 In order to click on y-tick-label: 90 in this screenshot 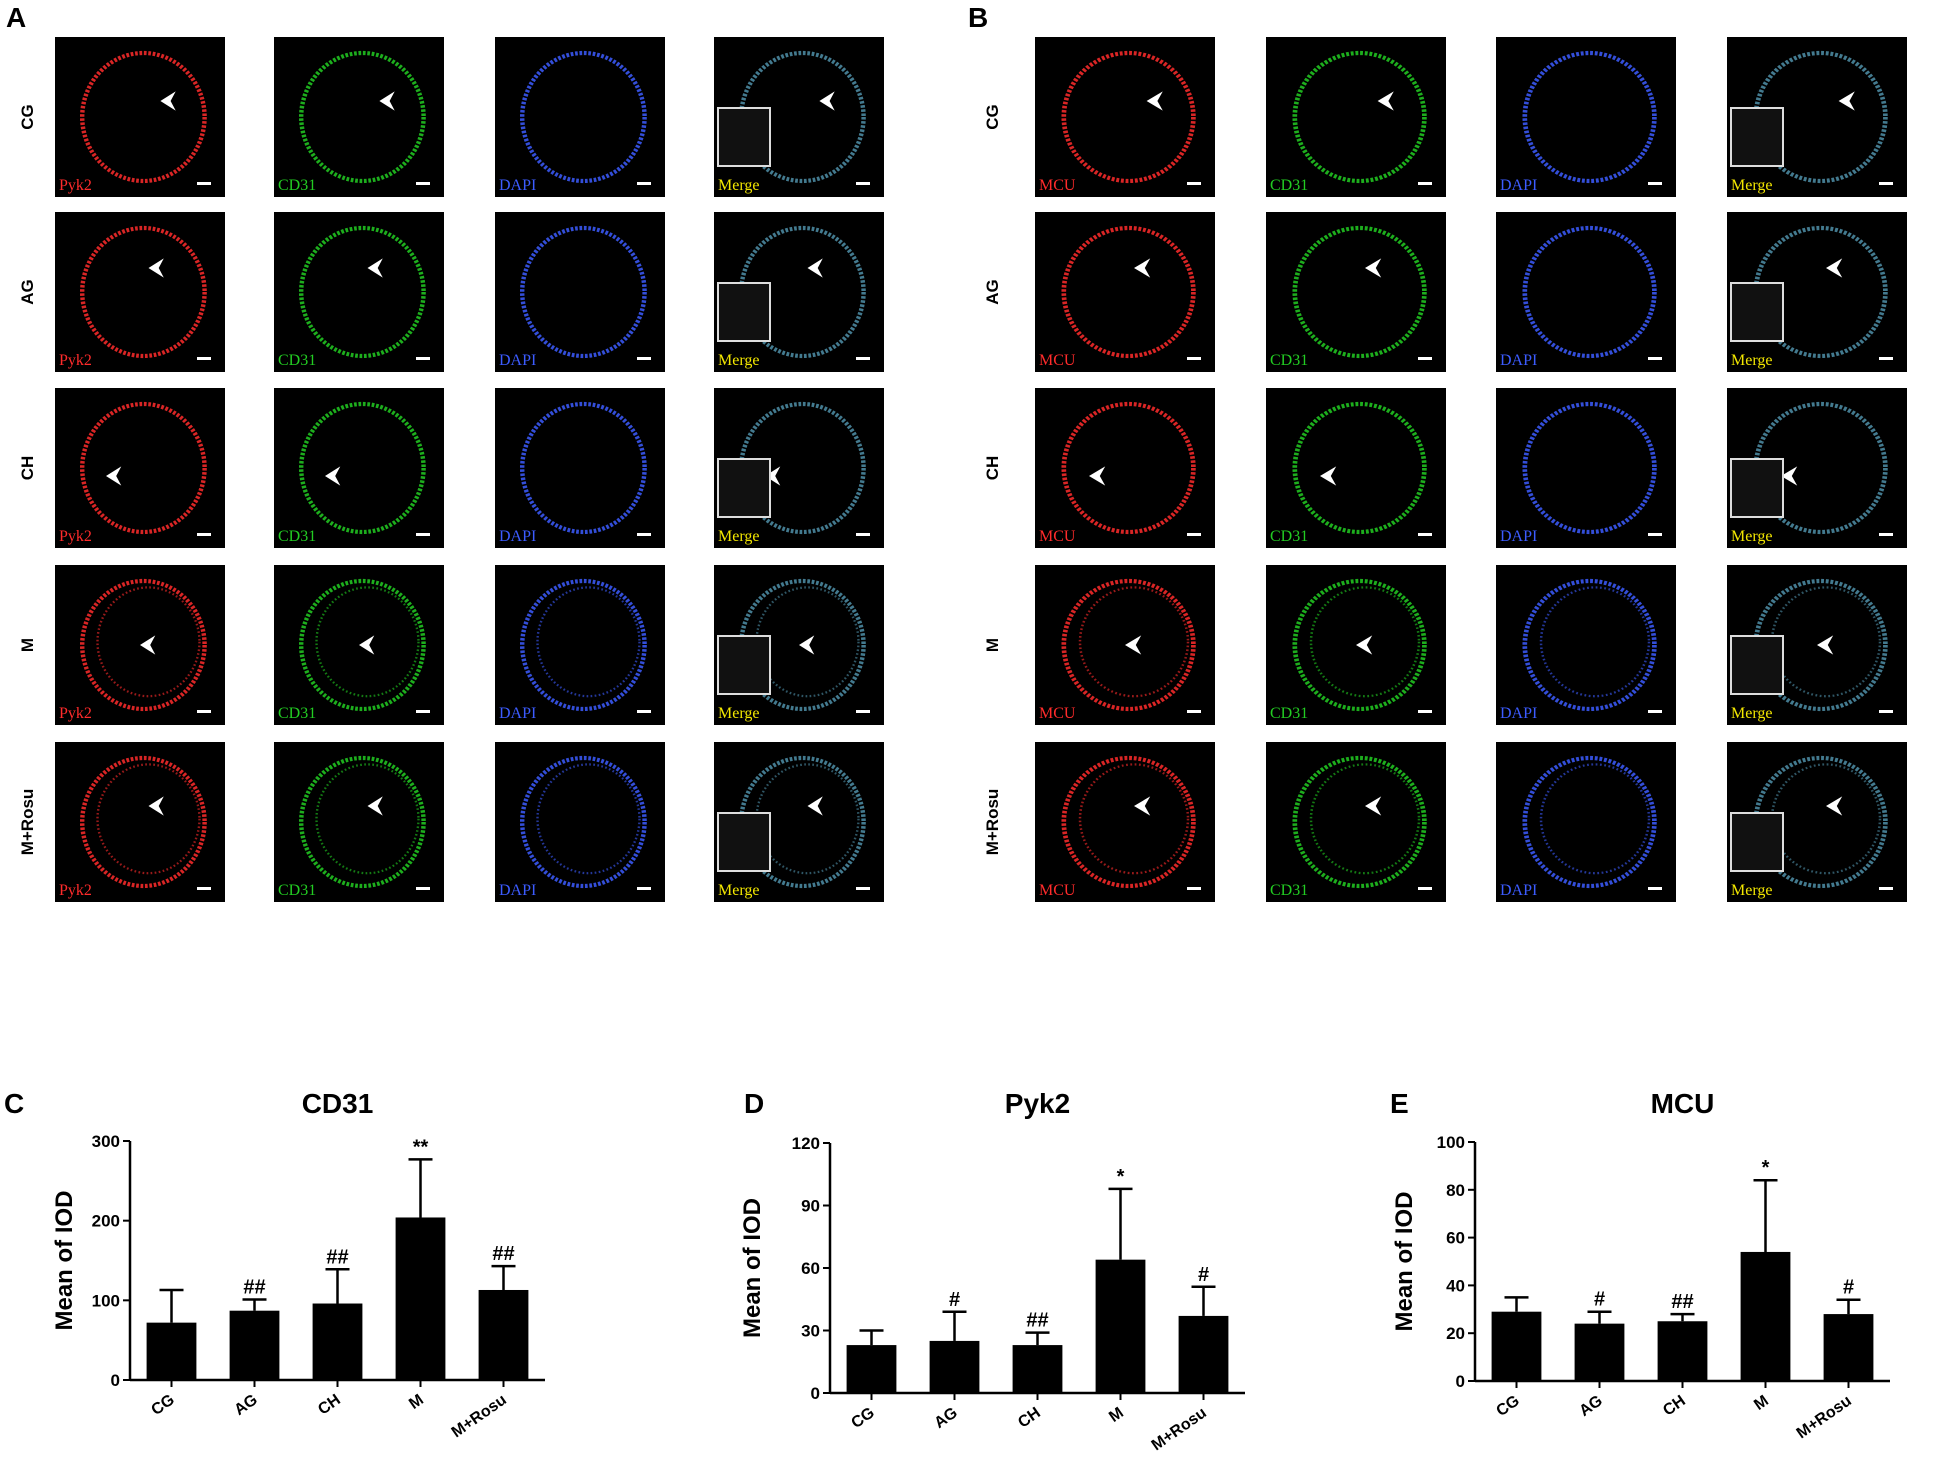, I will do `click(810, 1206)`.